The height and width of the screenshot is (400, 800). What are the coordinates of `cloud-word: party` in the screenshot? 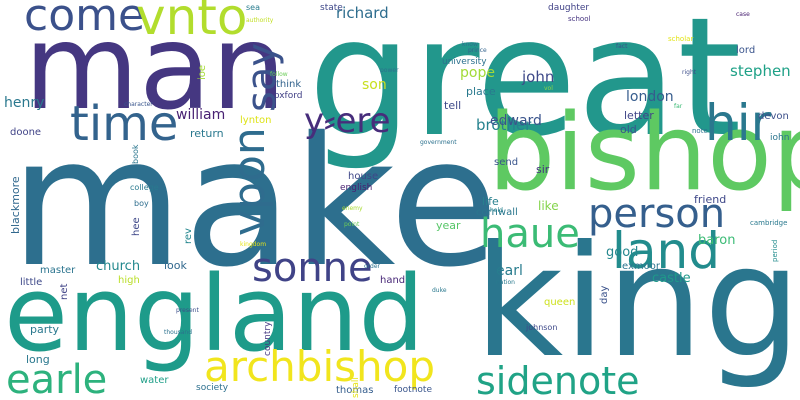 It's located at (45, 329).